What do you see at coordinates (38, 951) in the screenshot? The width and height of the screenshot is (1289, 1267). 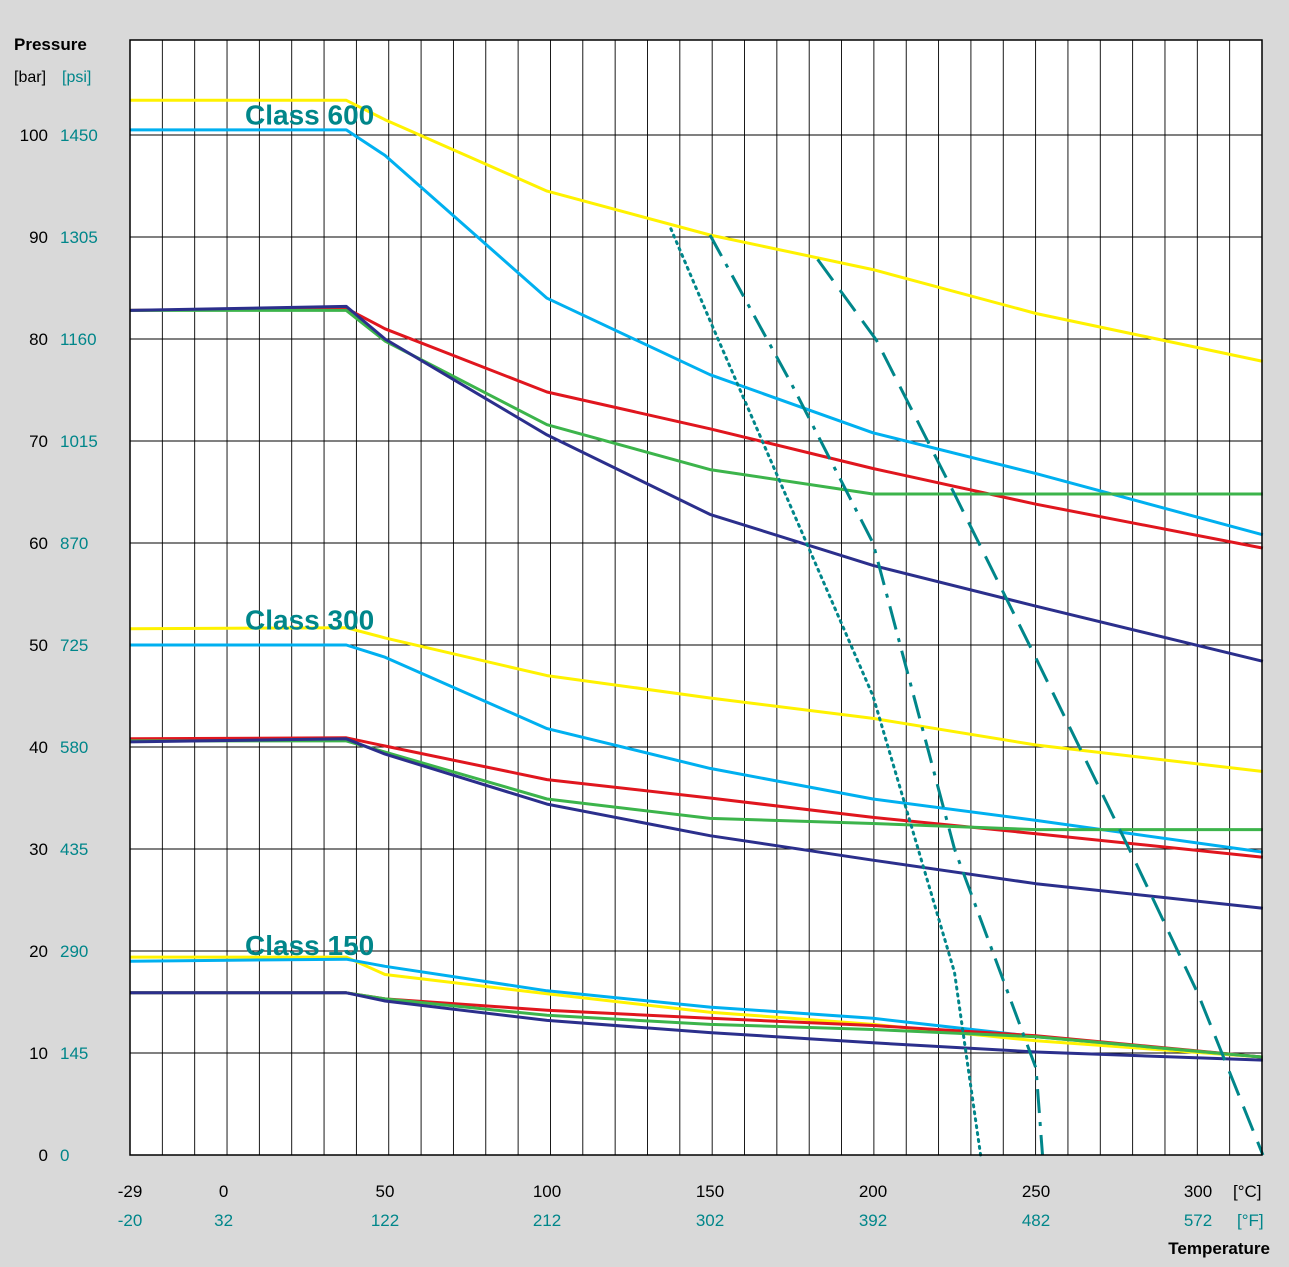 I see `y-tick-label-bar: 20` at bounding box center [38, 951].